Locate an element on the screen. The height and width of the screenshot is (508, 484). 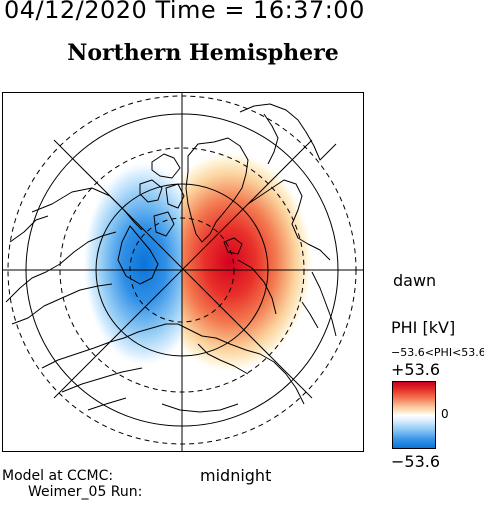
colorbar-mid-label: 0 is located at coordinates (445, 414).